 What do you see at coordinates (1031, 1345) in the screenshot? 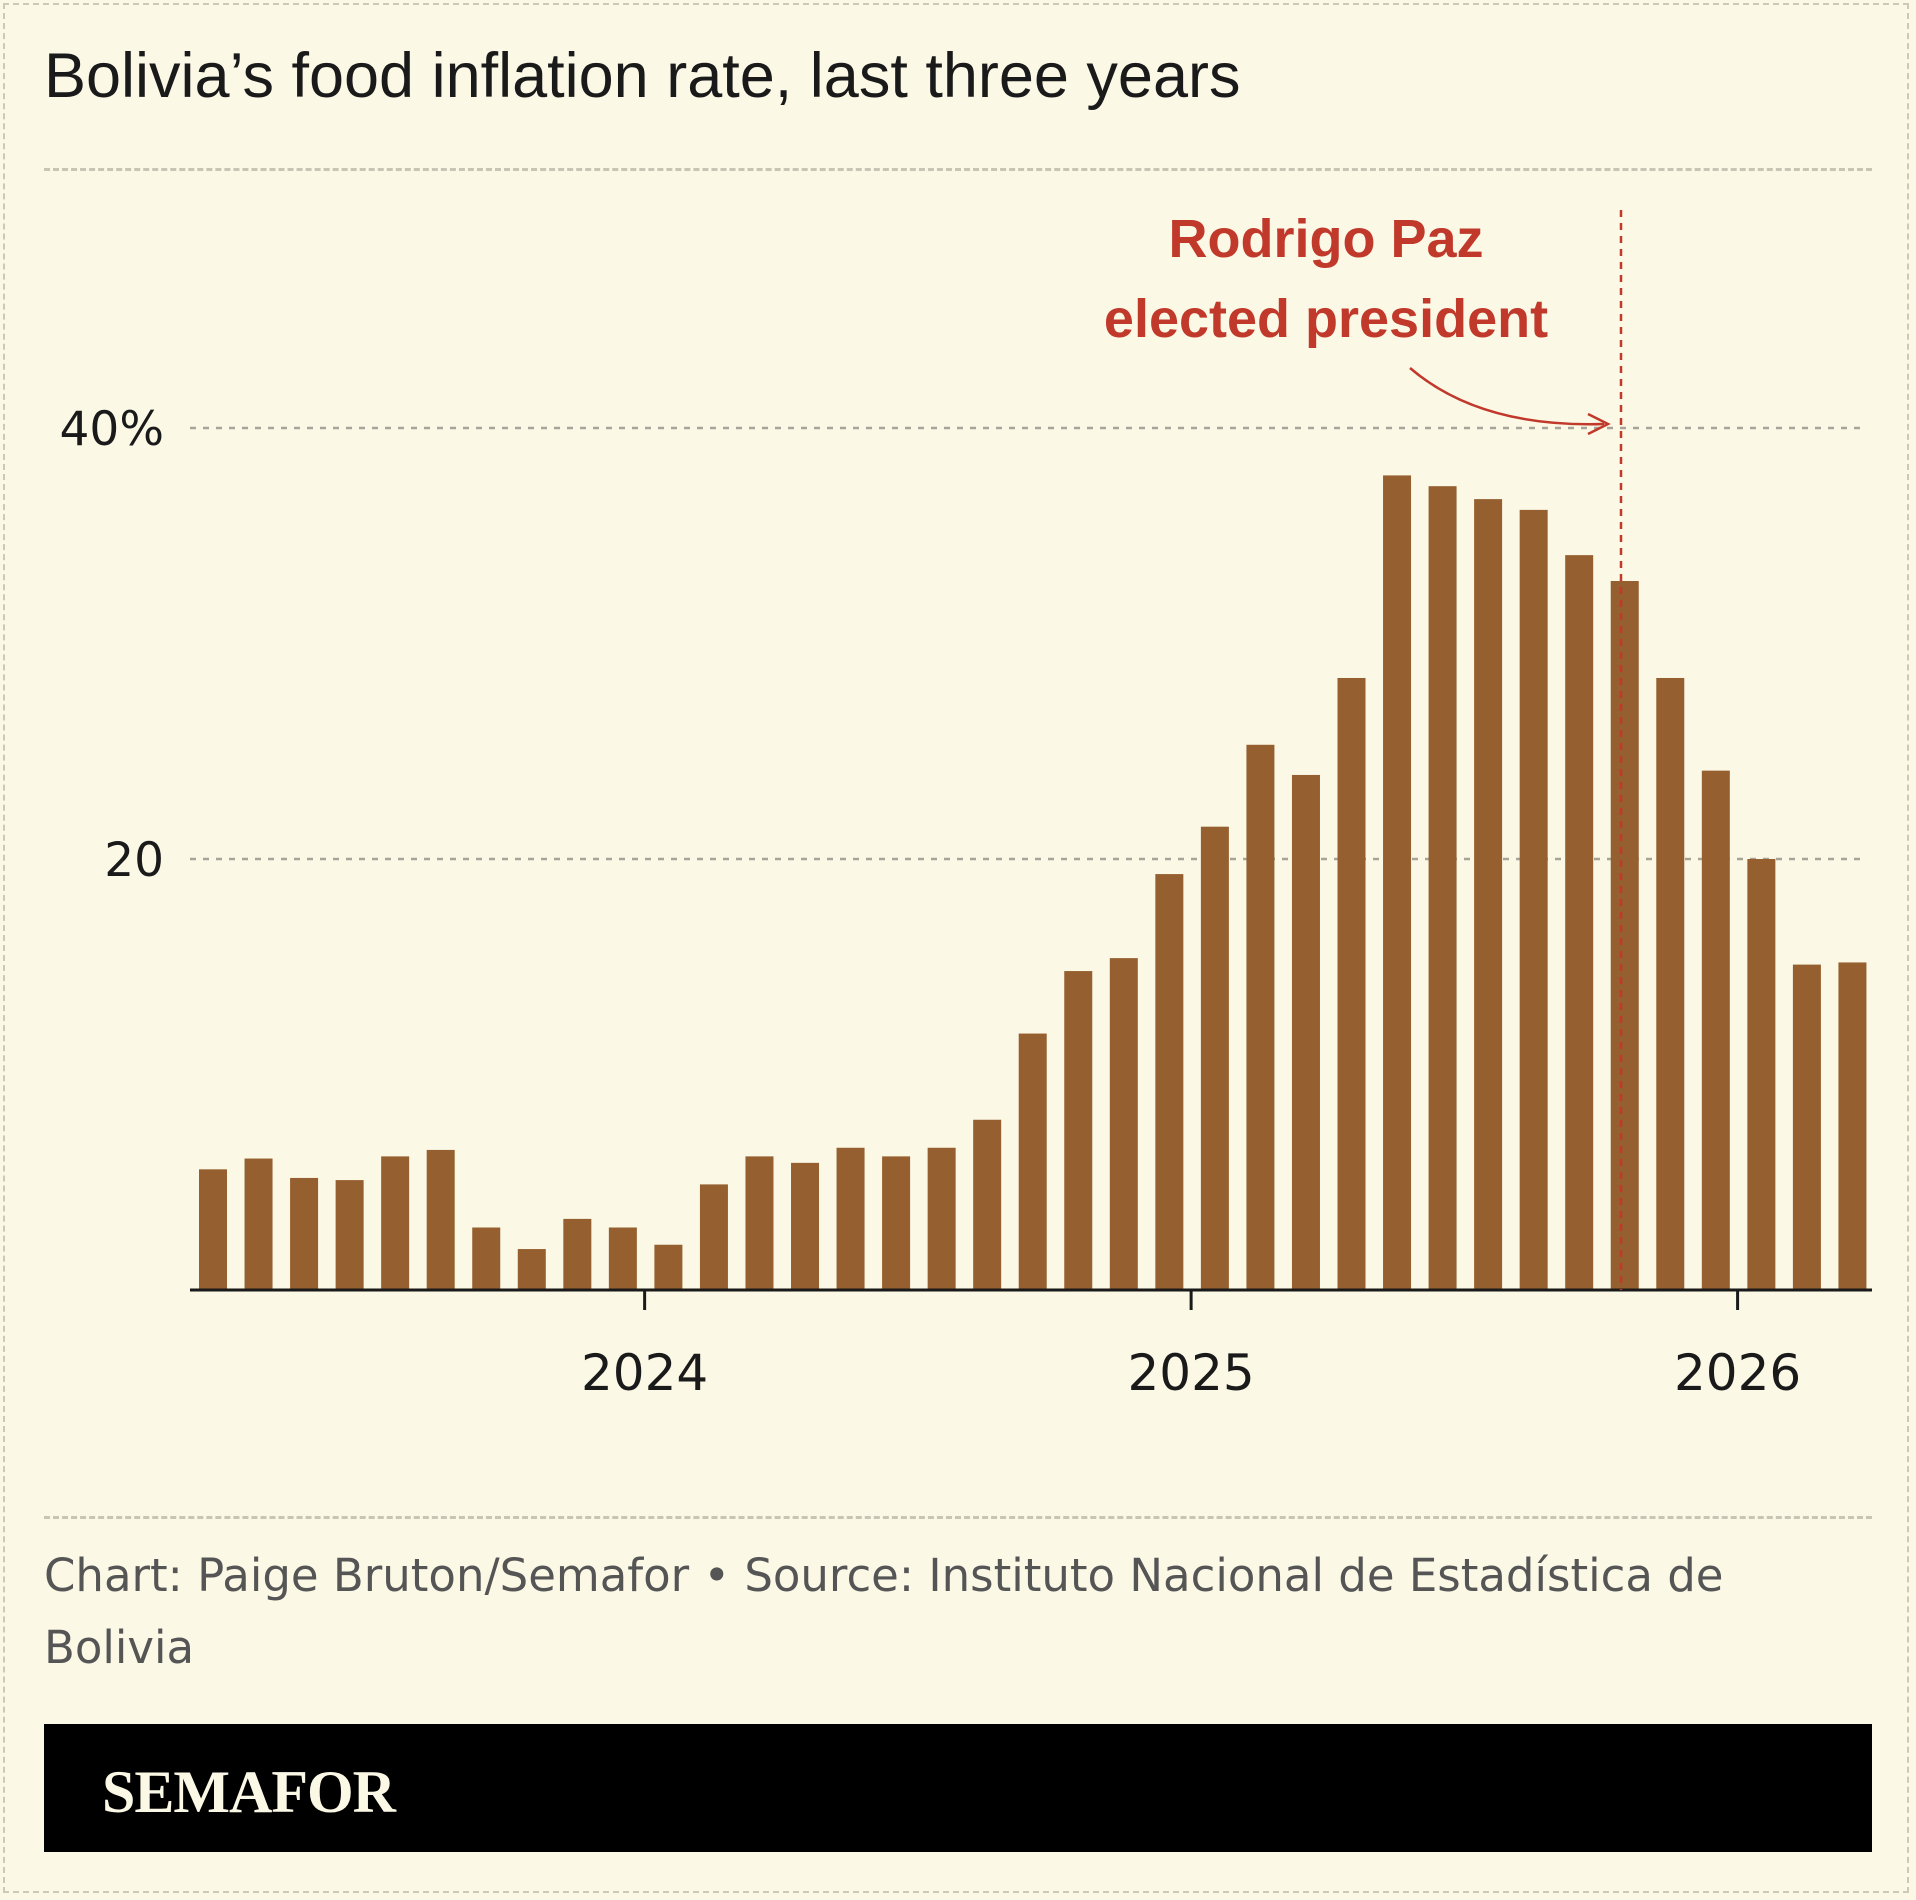
I see `x-axis: 2024 2025 2026` at bounding box center [1031, 1345].